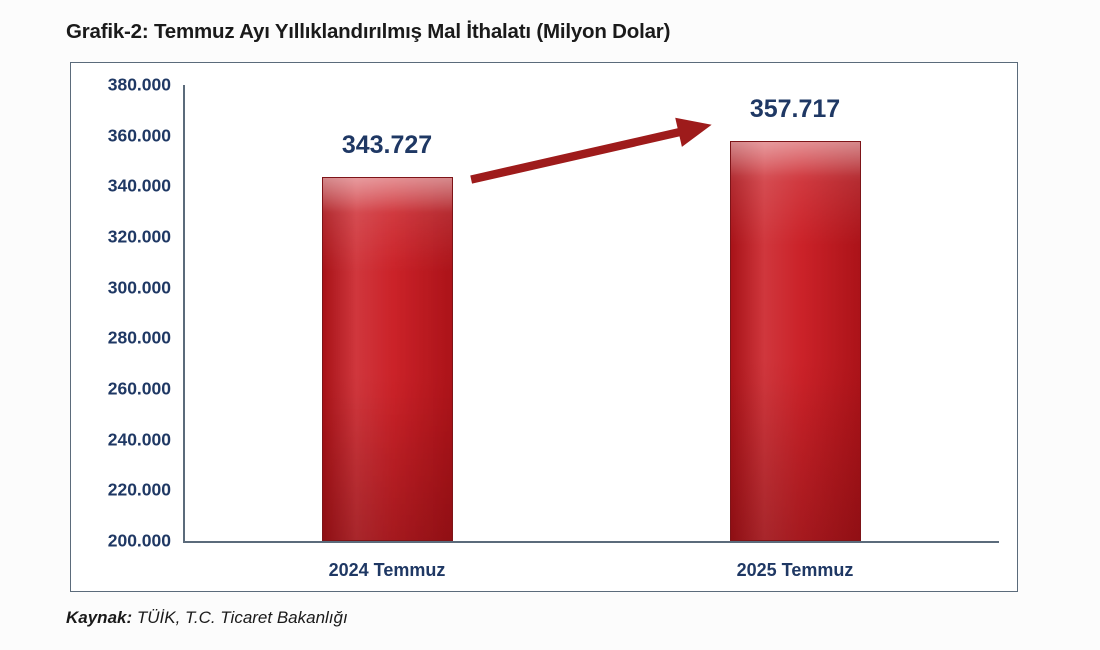 This screenshot has height=650, width=1100. I want to click on growth-arrow-icon, so click(591, 150).